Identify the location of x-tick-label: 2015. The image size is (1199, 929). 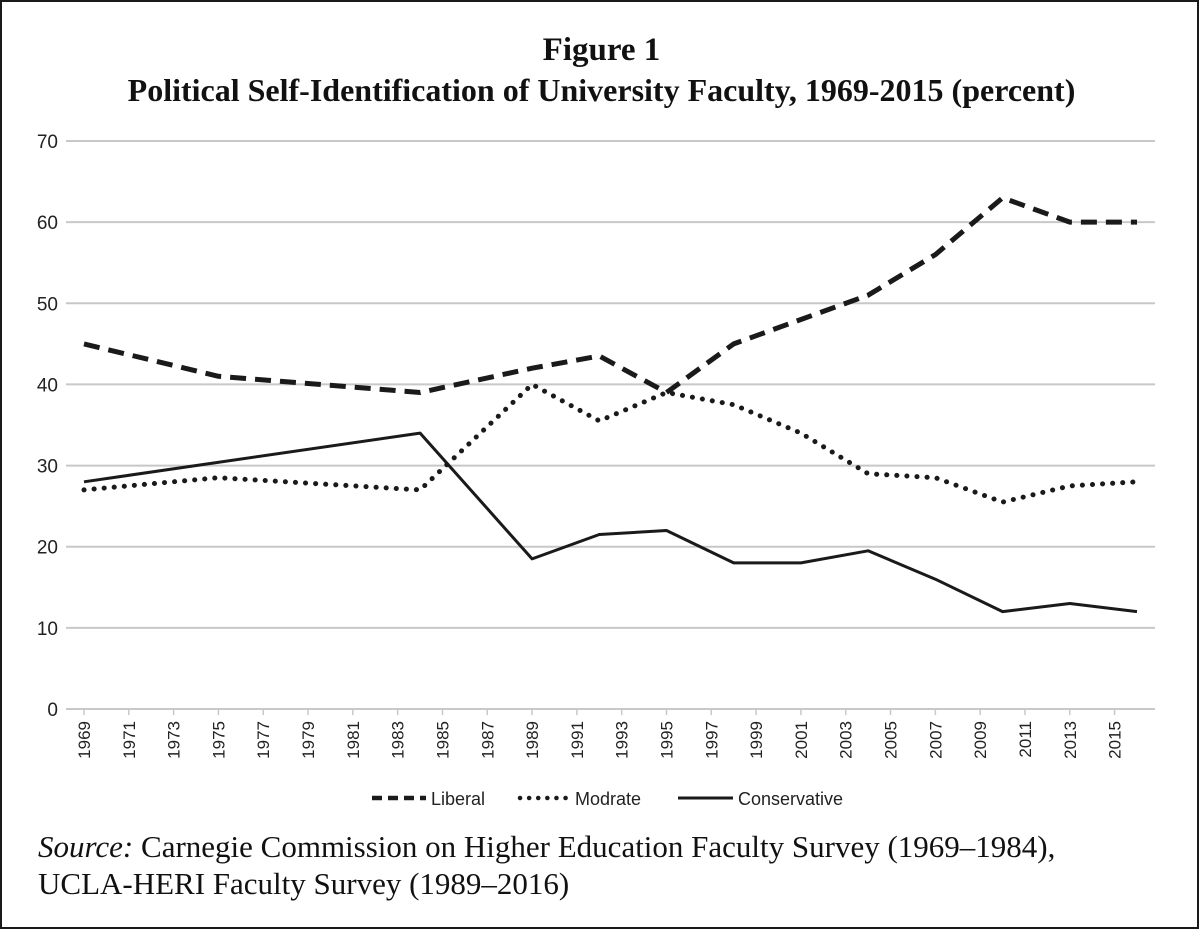
(1115, 740).